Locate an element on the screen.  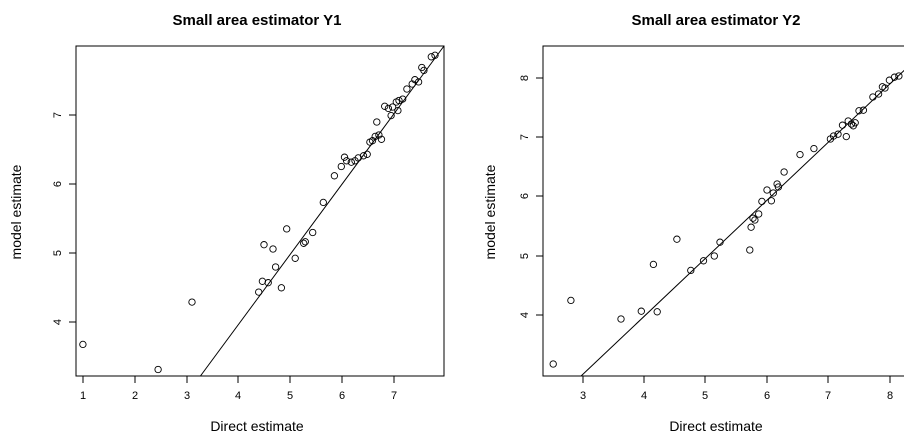
y-tick-label: 8 is located at coordinates (525, 78).